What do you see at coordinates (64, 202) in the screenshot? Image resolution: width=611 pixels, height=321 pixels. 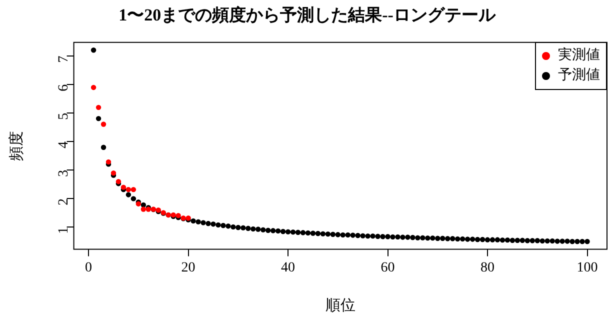 I see `y-tick-label: 2` at bounding box center [64, 202].